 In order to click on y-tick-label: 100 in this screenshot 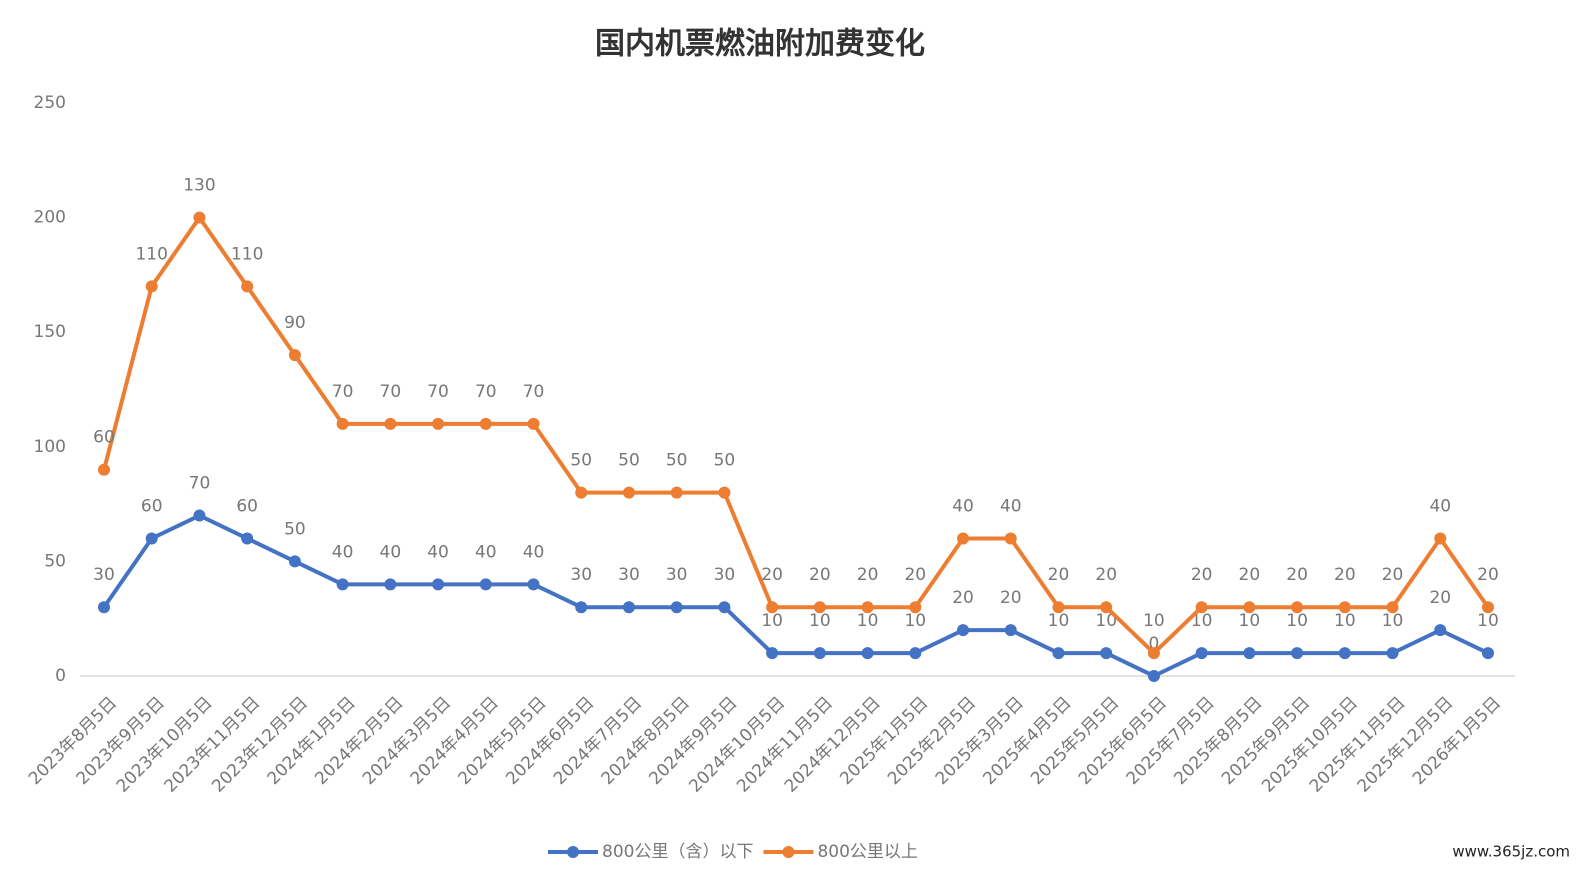, I will do `click(50, 447)`.